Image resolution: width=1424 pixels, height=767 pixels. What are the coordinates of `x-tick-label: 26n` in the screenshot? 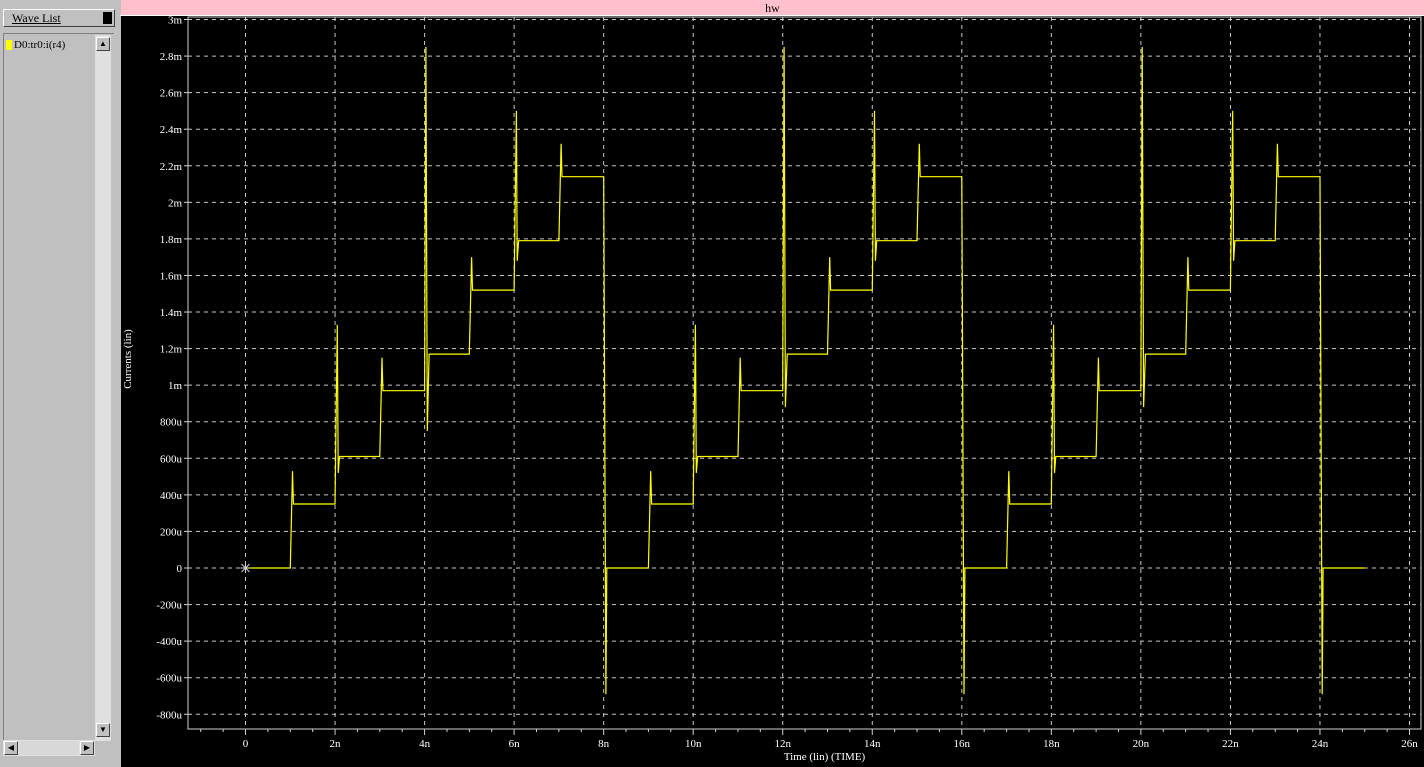 It's located at (1409, 744).